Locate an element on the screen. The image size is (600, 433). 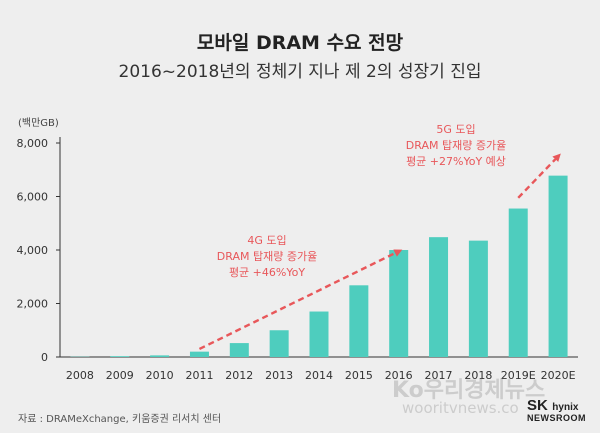
y-axis-unit-label: (백만GB) is located at coordinates (38, 123).